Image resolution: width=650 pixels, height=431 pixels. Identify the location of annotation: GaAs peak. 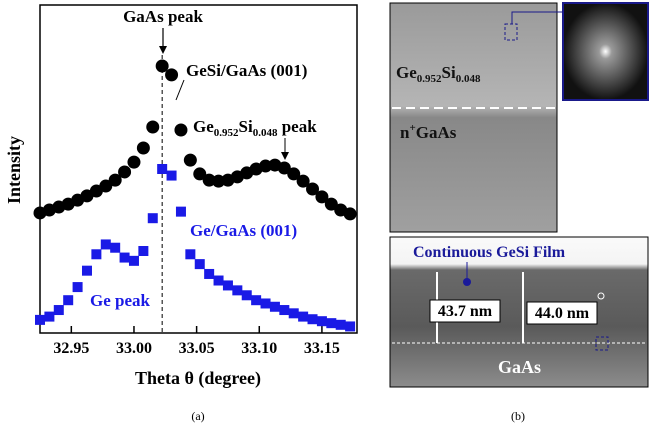
(163, 16).